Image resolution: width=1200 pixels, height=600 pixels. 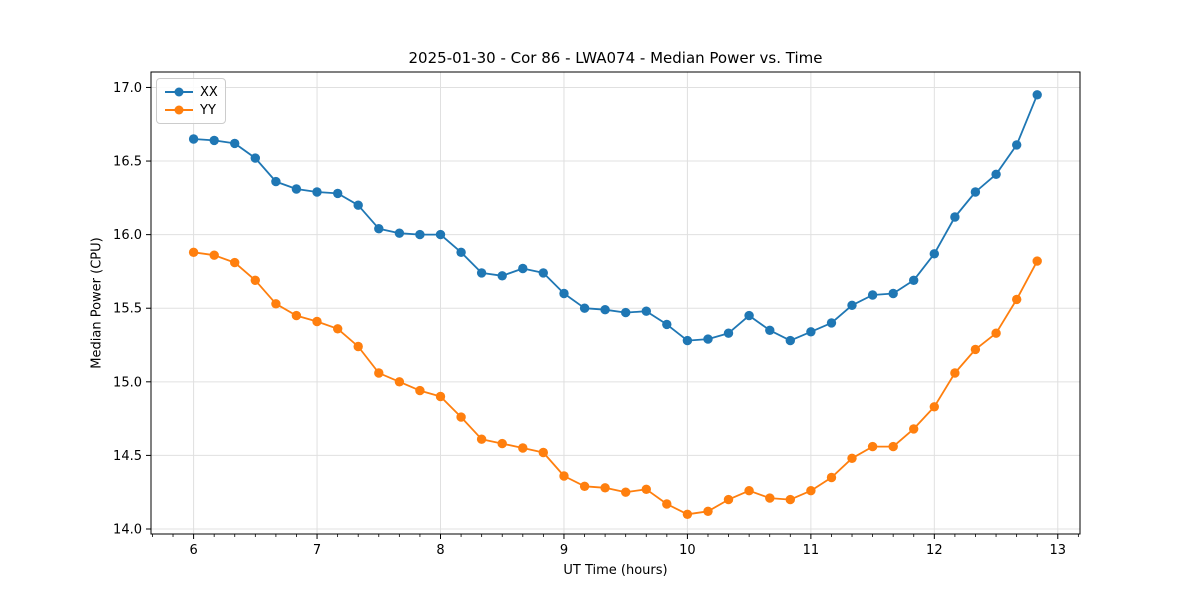 What do you see at coordinates (97, 303) in the screenshot?
I see `y-axis-label: Median Power (CPU)` at bounding box center [97, 303].